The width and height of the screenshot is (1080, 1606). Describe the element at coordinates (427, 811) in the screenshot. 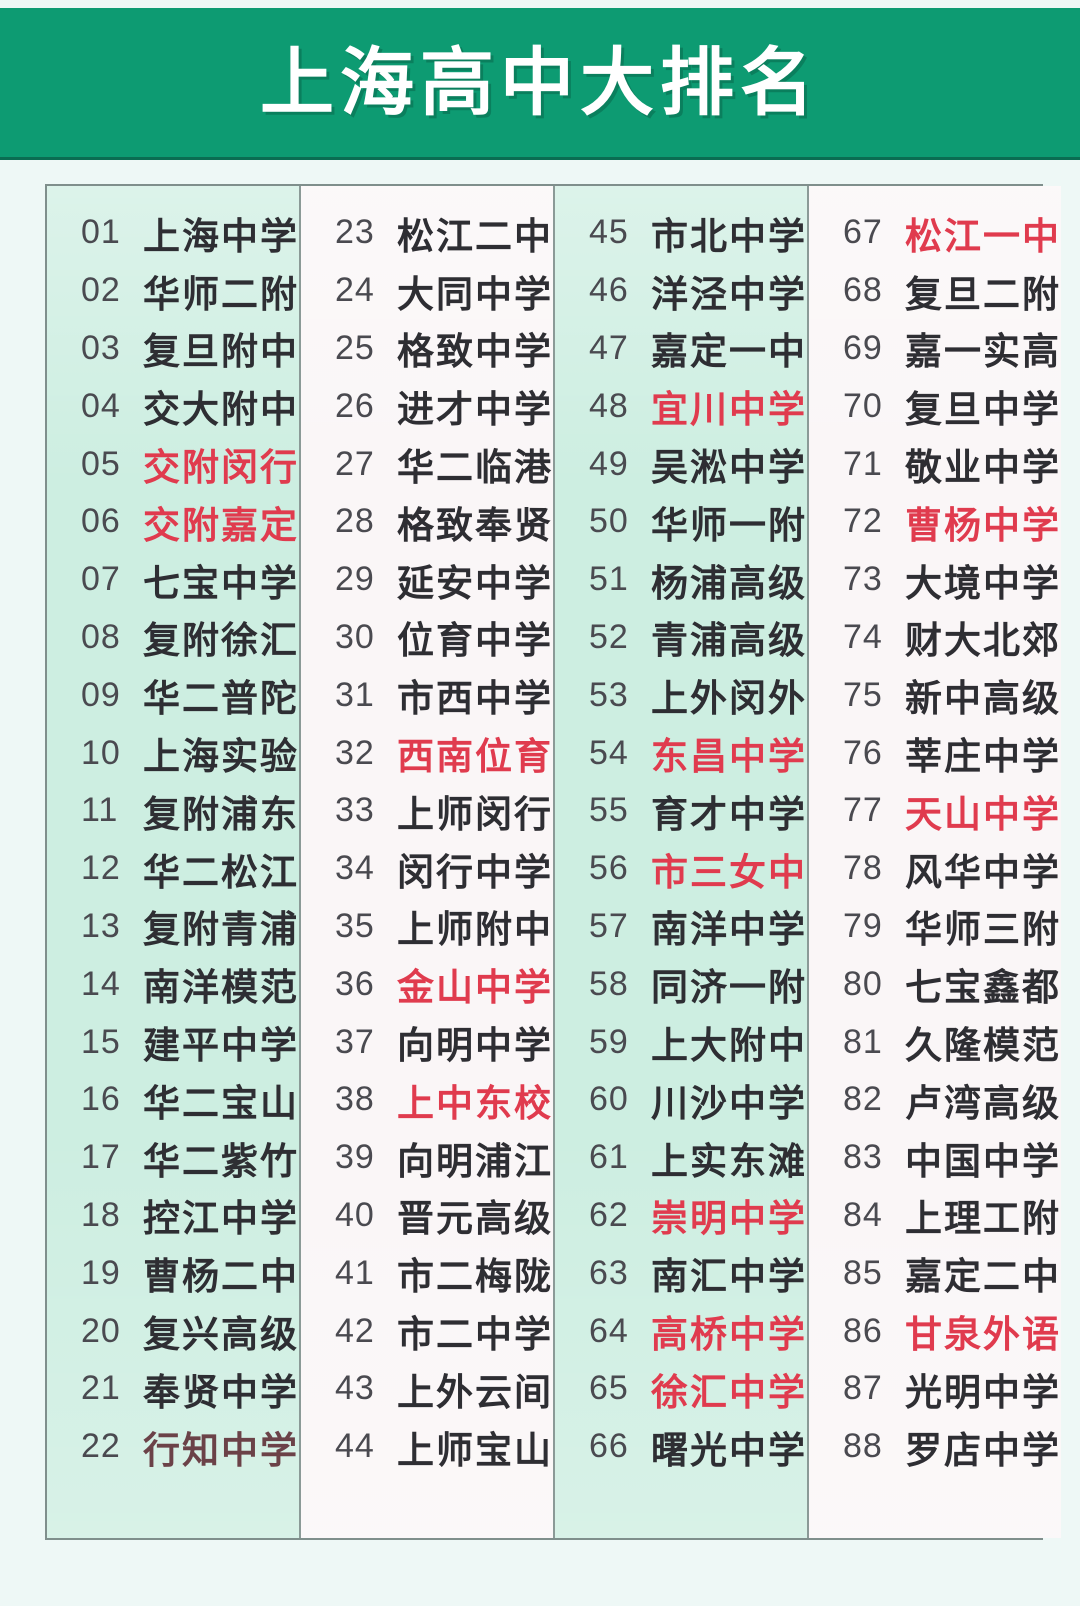

I see `table-row: 33 上师闵行` at that location.